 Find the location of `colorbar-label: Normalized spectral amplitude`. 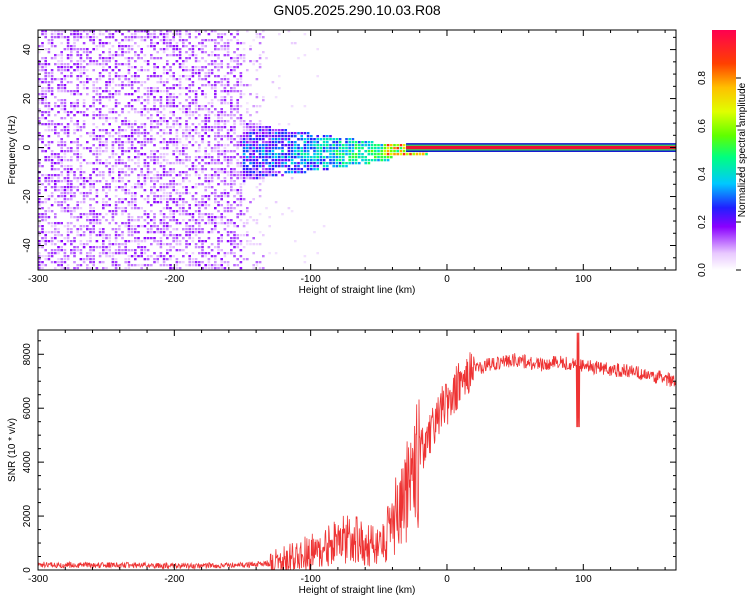

colorbar-label: Normalized spectral amplitude is located at coordinates (742, 149).